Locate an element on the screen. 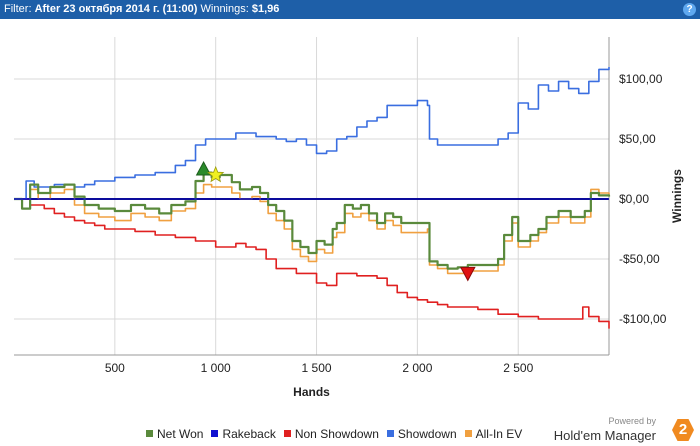 Image resolution: width=700 pixels, height=446 pixels. legend-label: All-In EV is located at coordinates (499, 434).